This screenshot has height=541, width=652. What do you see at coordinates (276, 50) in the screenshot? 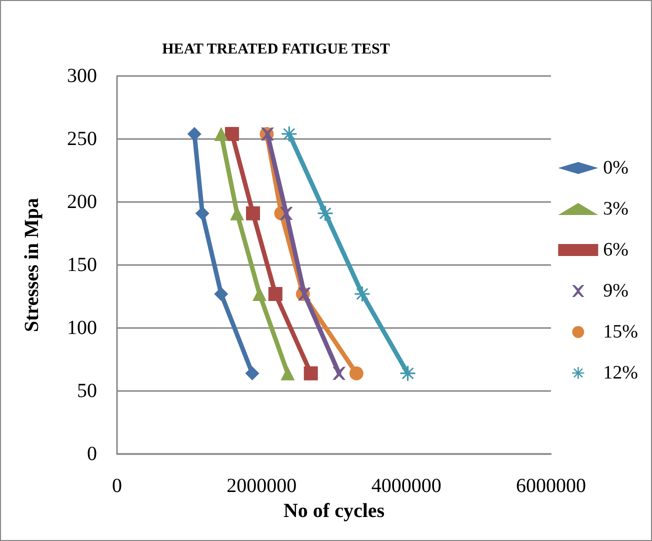
I see `chart-title: HEAT TREATED FATIGUE TEST` at bounding box center [276, 50].